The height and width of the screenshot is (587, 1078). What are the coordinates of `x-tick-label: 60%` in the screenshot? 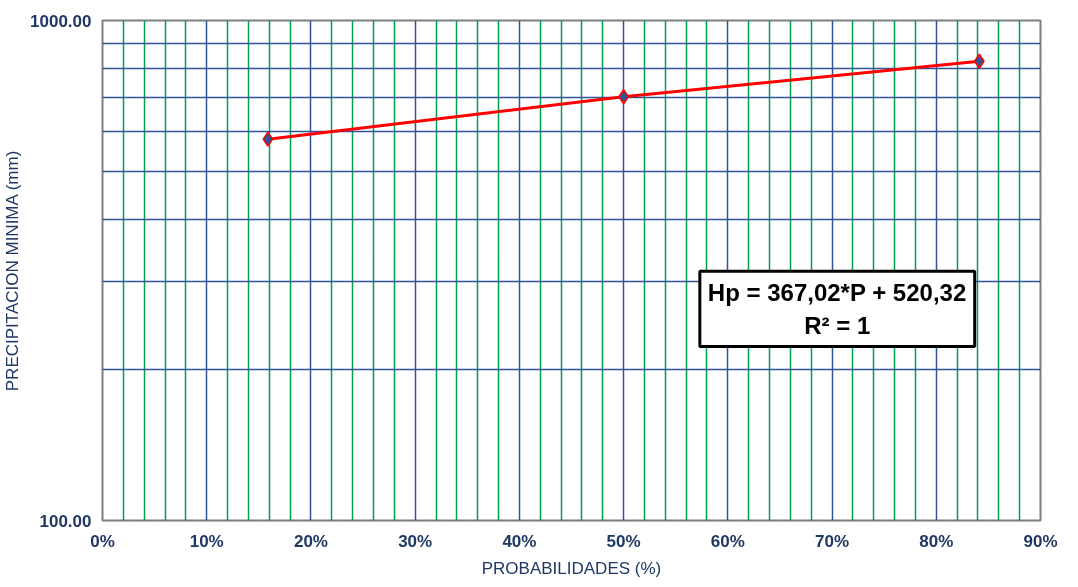 It's located at (727, 541).